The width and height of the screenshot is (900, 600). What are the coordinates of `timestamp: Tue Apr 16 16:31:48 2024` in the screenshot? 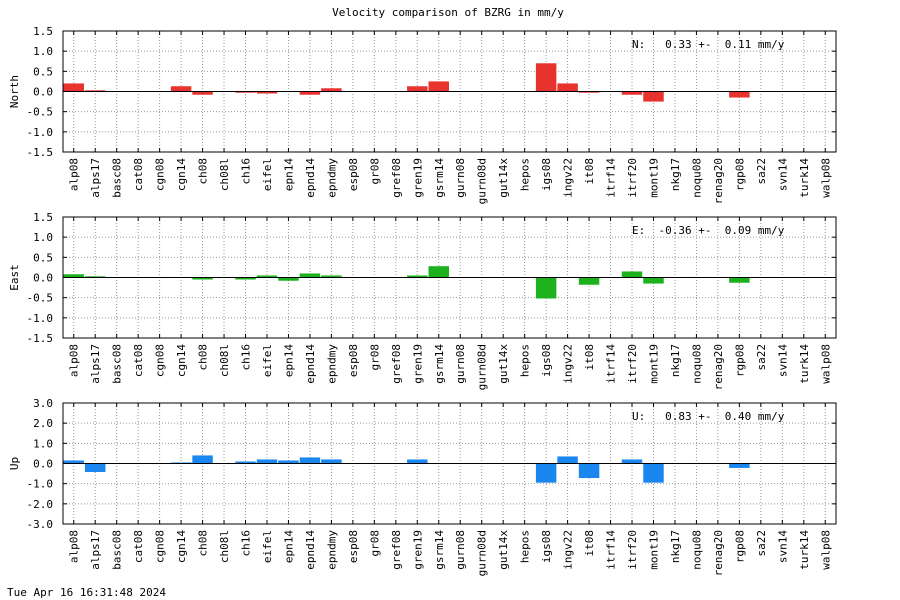 It's located at (86, 592).